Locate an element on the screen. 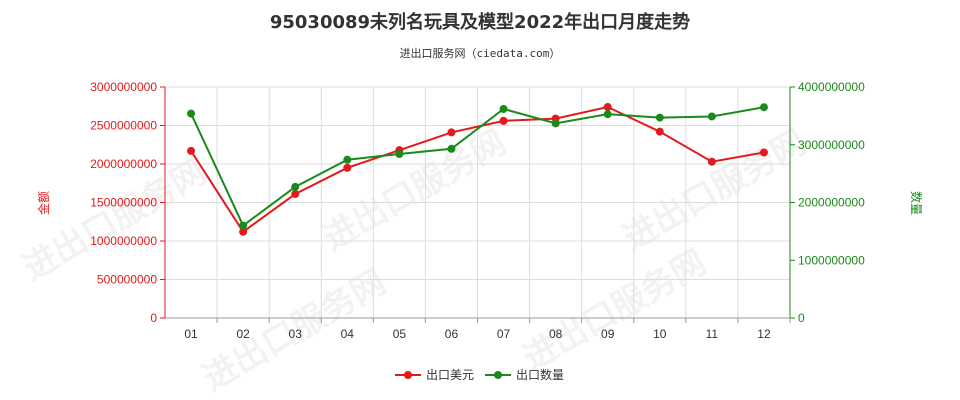 This screenshot has height=400, width=960. x-tick-label: 10 is located at coordinates (660, 334).